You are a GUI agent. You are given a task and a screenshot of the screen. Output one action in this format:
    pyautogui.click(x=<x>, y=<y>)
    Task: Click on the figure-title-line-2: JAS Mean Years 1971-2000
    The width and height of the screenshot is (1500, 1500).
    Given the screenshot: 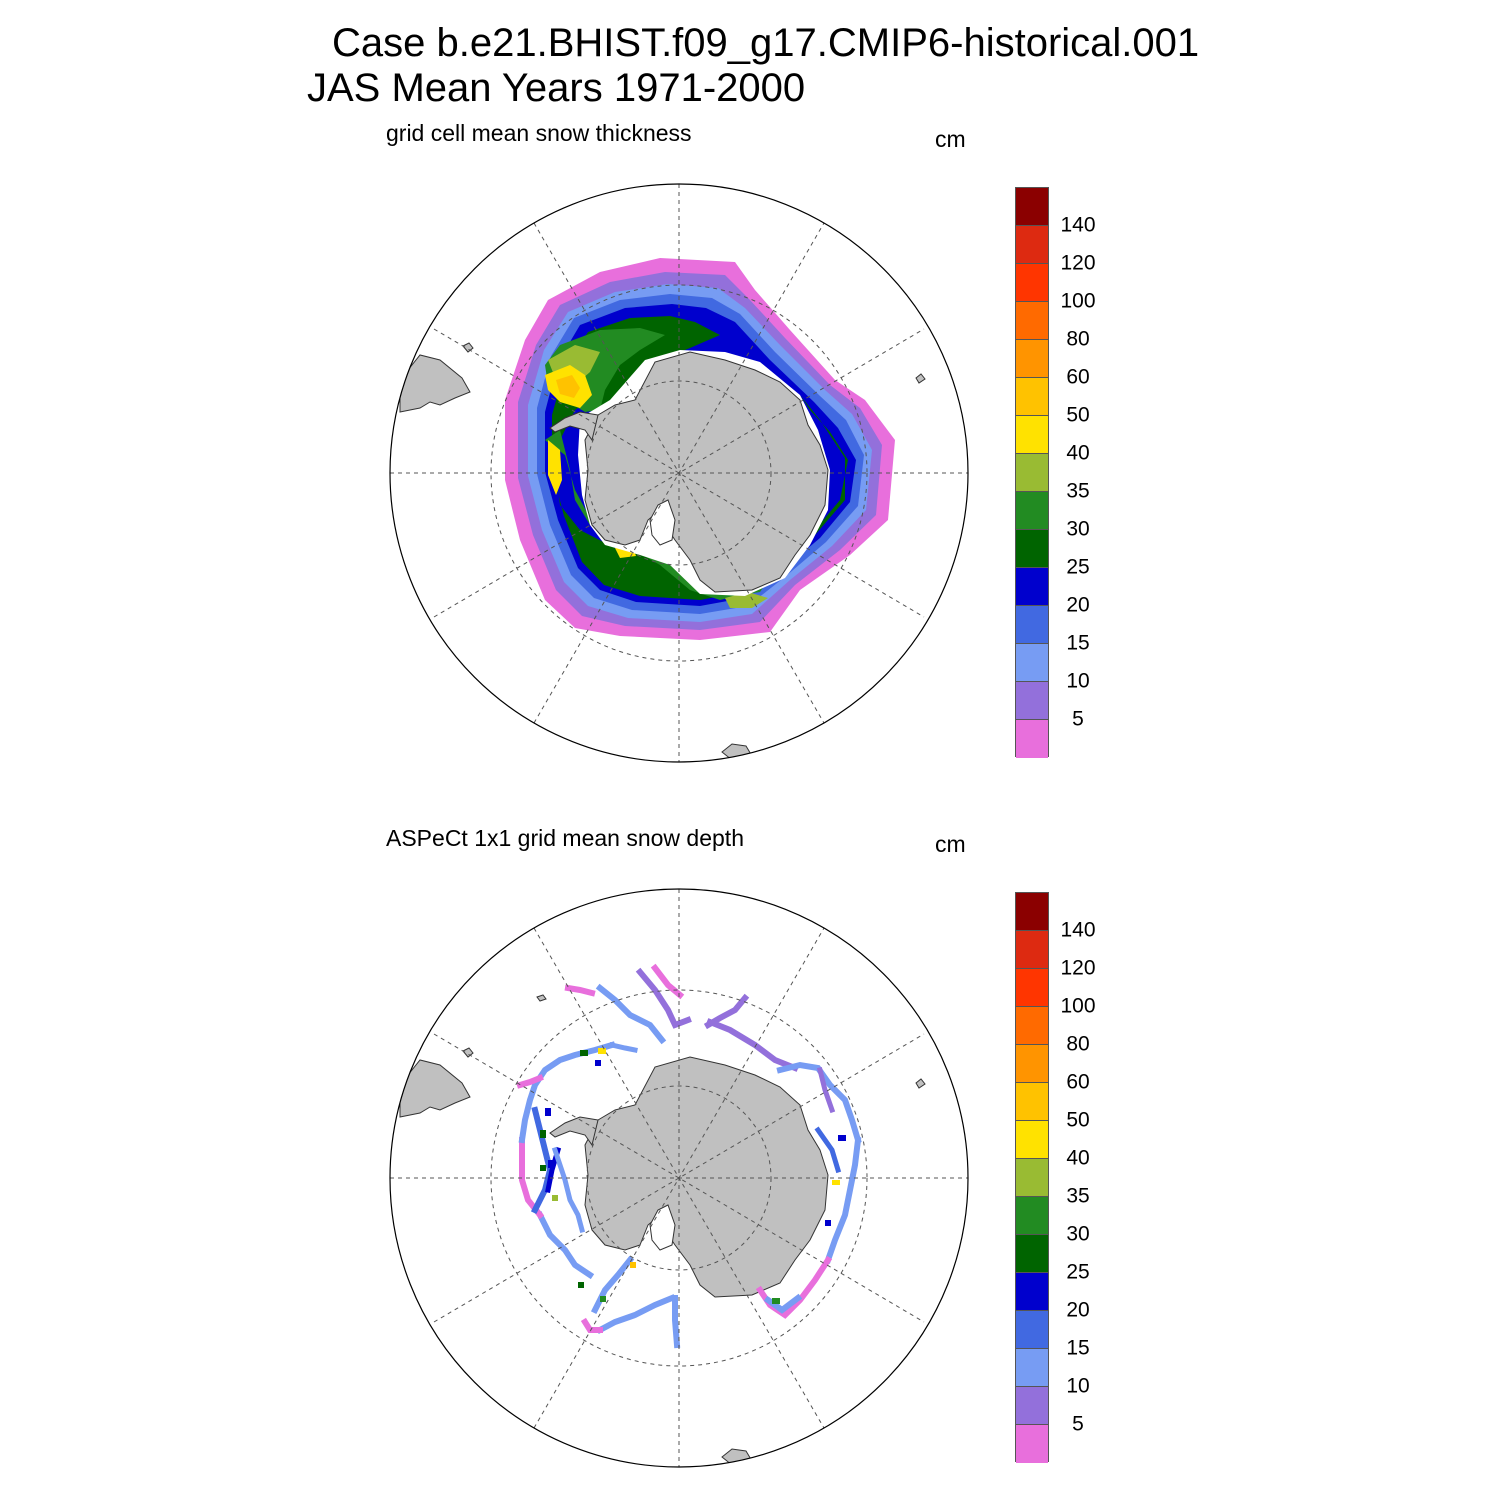 What is the action you would take?
    pyautogui.click(x=556, y=88)
    